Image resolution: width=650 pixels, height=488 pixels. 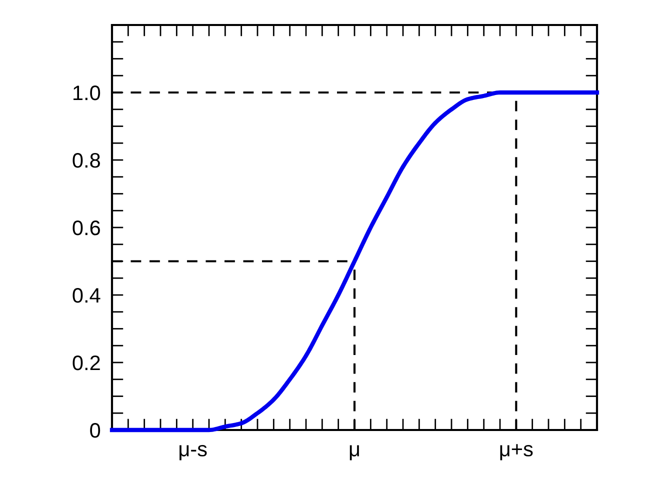 I want to click on x-tick-label: μ+s, so click(x=516, y=452).